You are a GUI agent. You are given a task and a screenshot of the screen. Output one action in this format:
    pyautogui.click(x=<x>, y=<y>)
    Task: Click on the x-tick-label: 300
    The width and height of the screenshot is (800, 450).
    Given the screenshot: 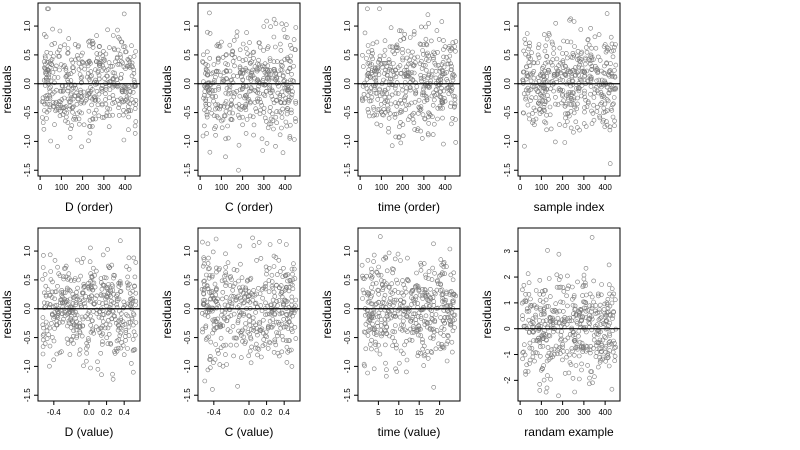 What is the action you would take?
    pyautogui.click(x=424, y=187)
    